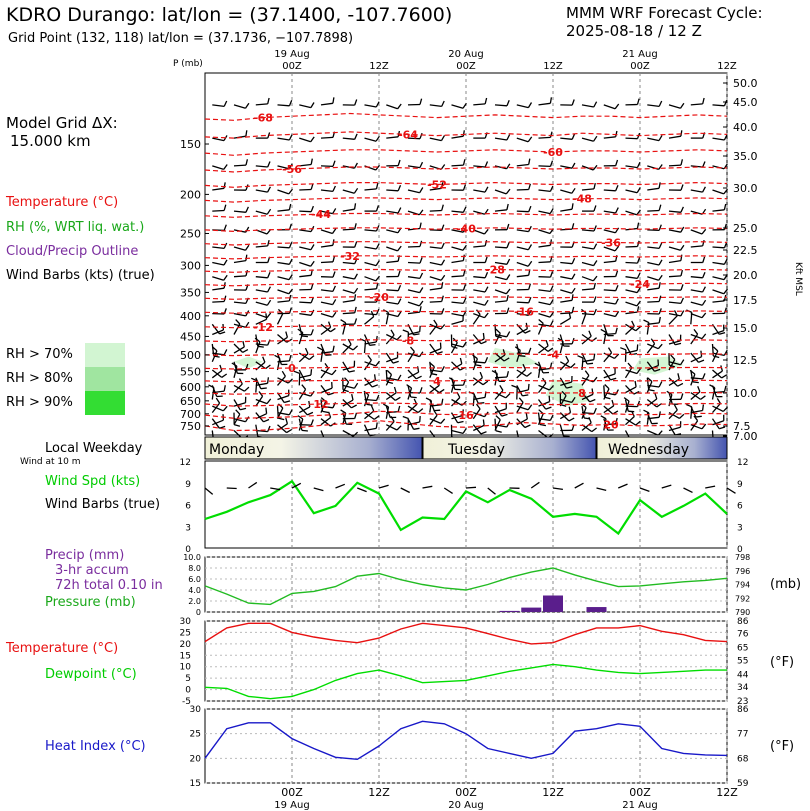  Describe the element at coordinates (190, 336) in the screenshot. I see `pressure-tick-label: 450` at that location.